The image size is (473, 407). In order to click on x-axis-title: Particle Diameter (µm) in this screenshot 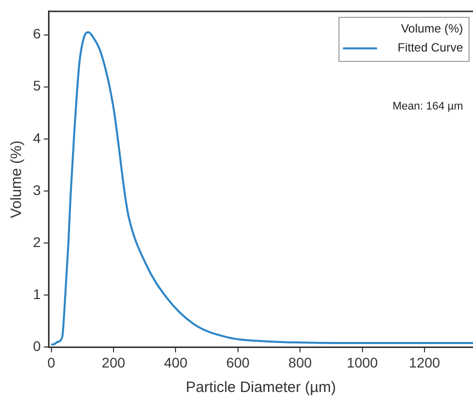, I will do `click(261, 387)`.